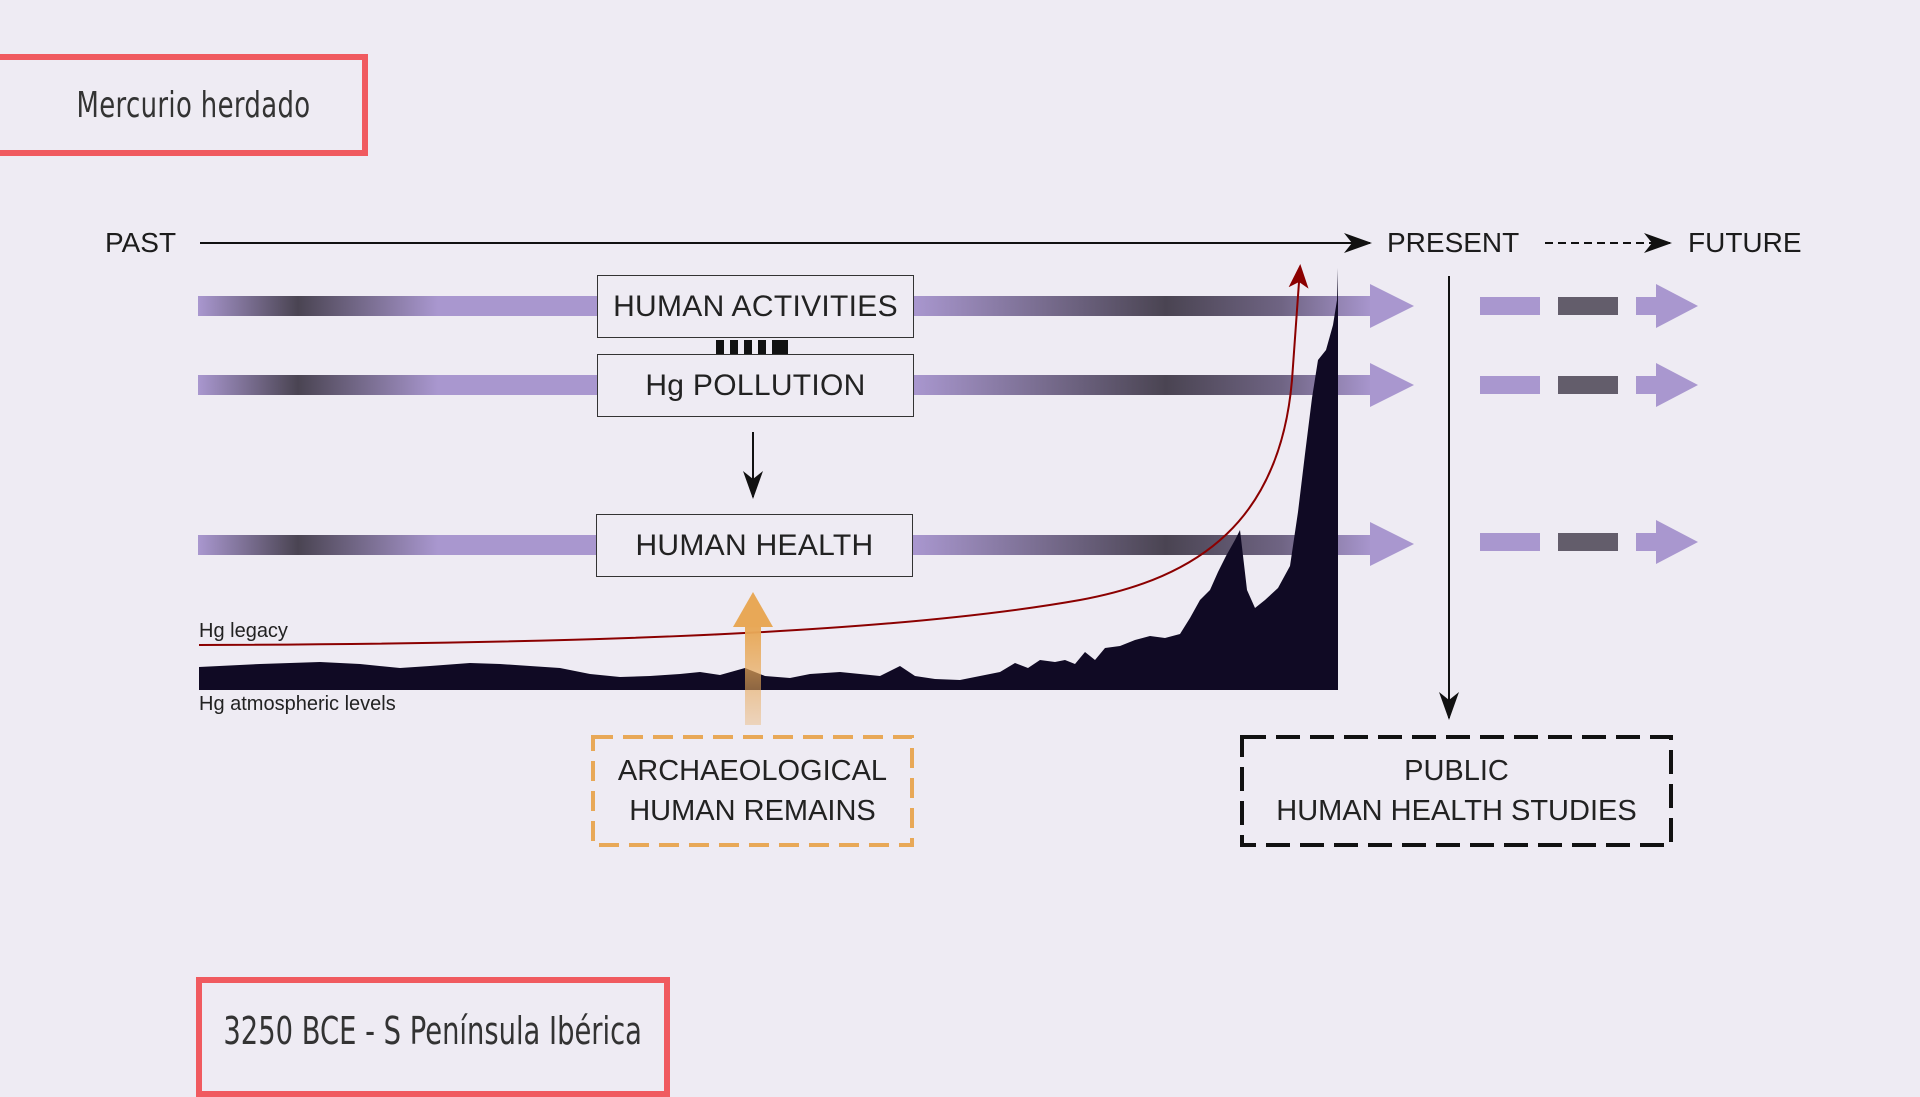  What do you see at coordinates (243, 631) in the screenshot?
I see `label-hg-legacy: Hg legacy` at bounding box center [243, 631].